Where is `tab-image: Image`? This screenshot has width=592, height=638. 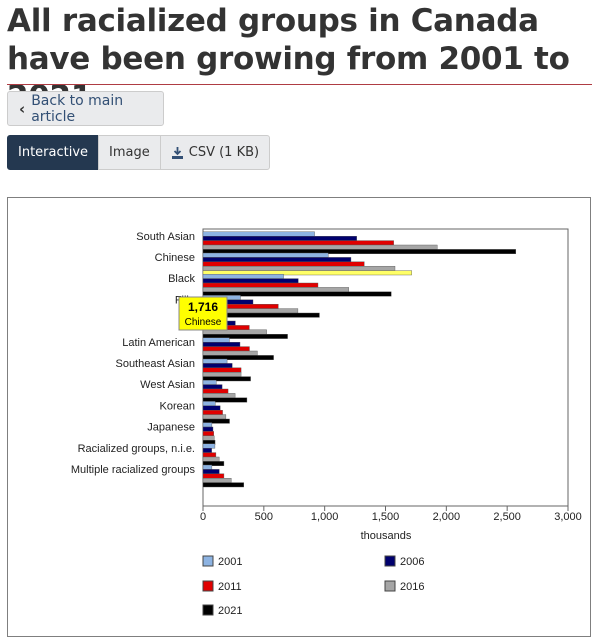 tab-image: Image is located at coordinates (129, 152).